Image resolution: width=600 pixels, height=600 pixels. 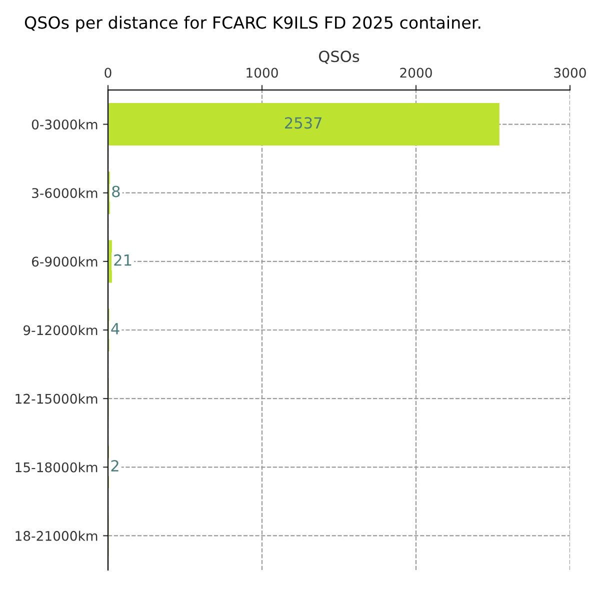 I want to click on y-tick-label: 3-6000km, so click(x=65, y=193).